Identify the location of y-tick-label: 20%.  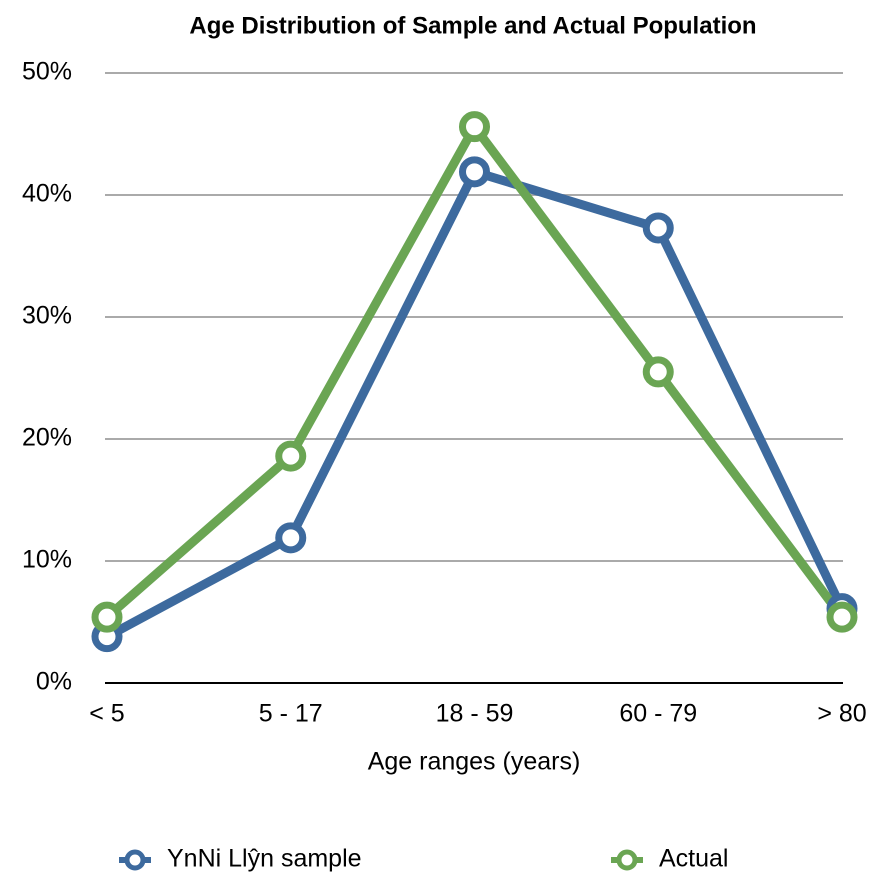
(47, 438).